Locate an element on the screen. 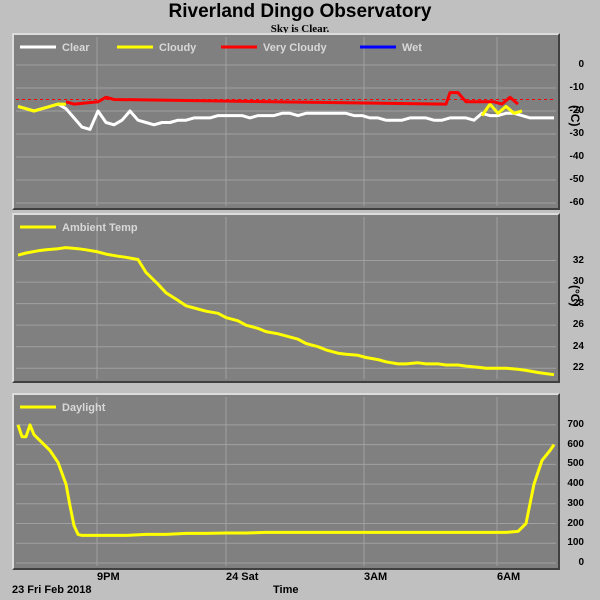  y-tick-label: 30 is located at coordinates (578, 282).